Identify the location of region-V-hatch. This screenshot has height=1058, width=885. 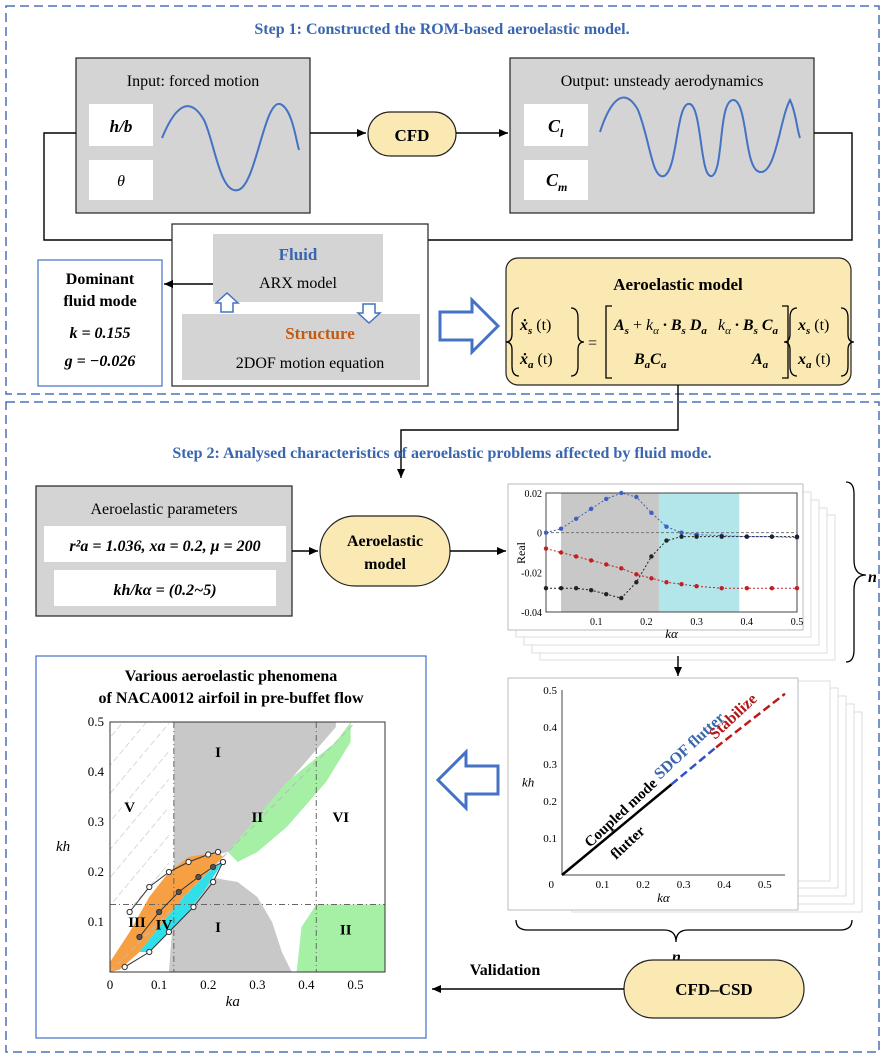
(139, 814).